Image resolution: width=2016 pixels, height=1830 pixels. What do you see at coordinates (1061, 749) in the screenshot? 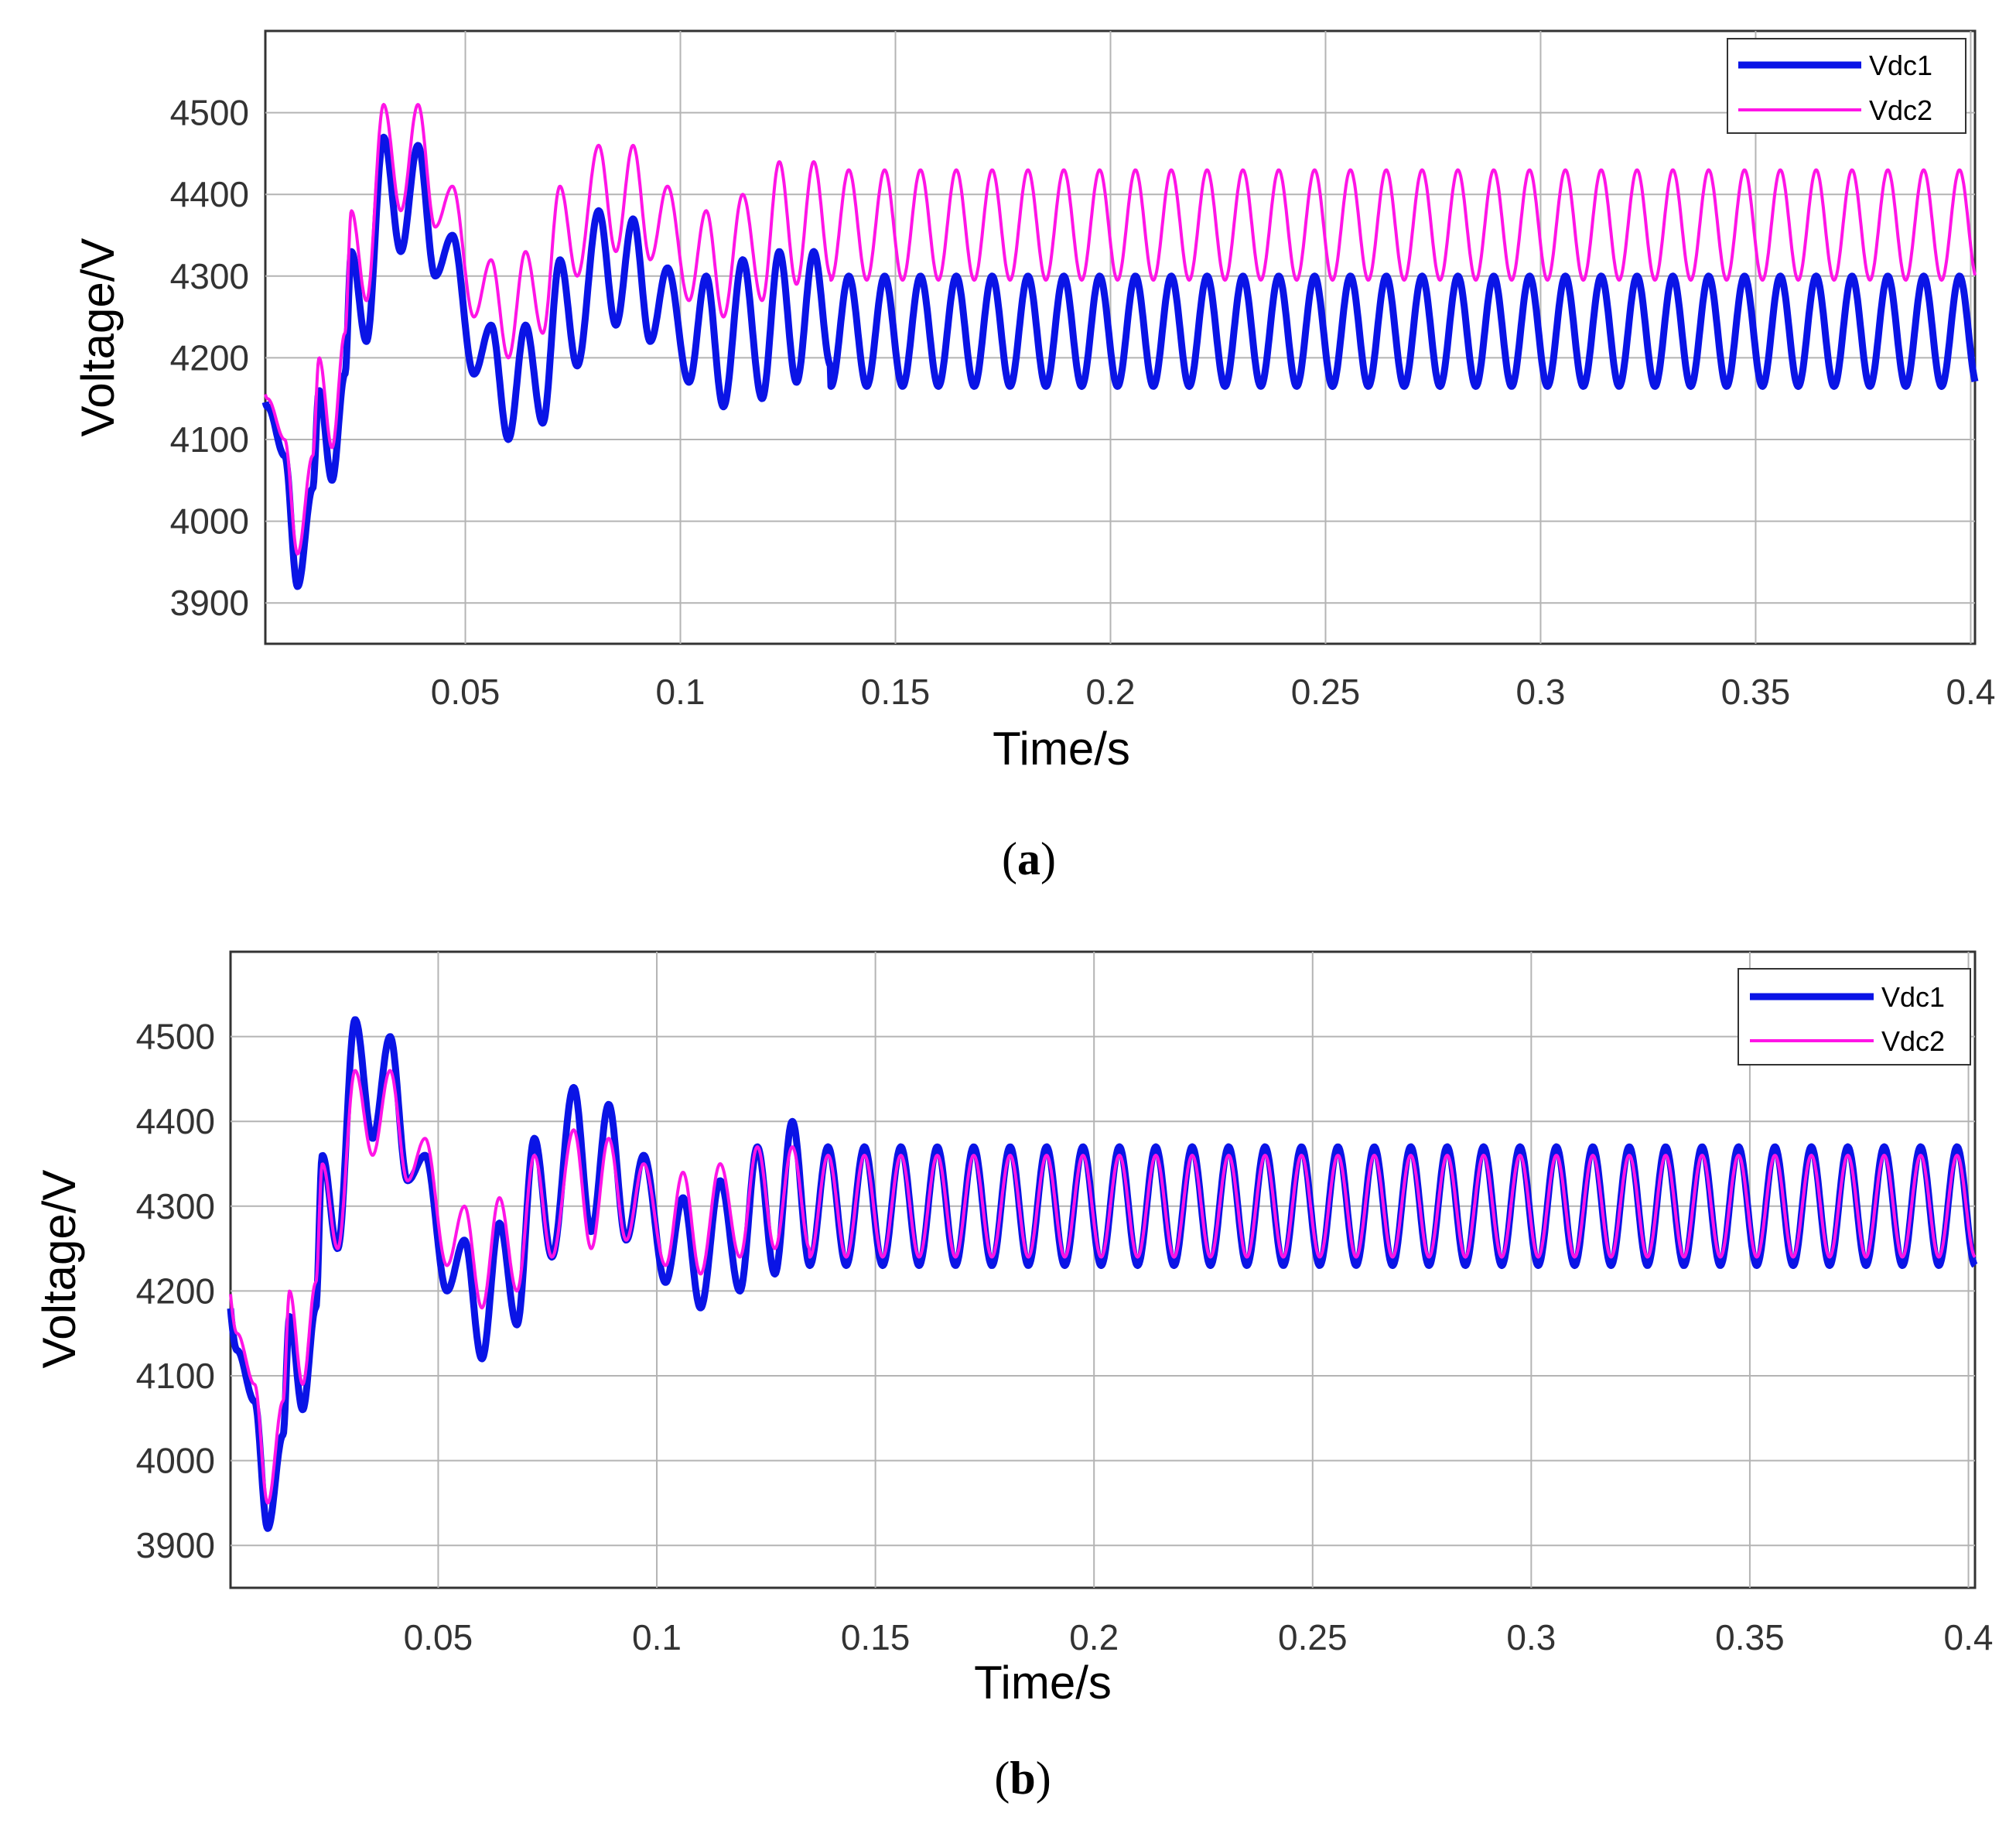
I see `x-axis-label-a: Time/s` at bounding box center [1061, 749].